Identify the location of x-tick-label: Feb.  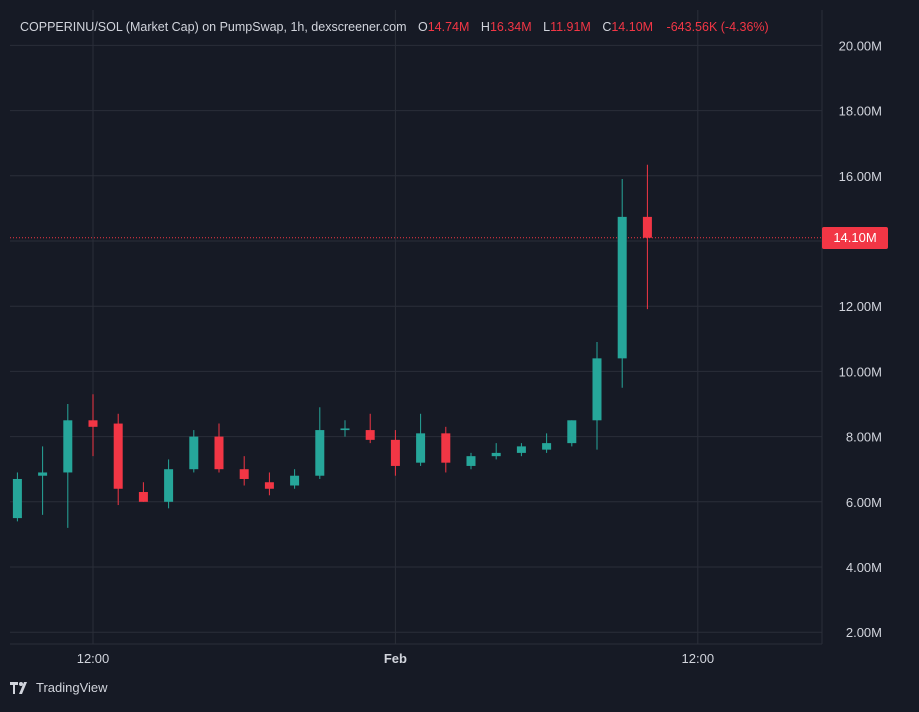
(395, 658).